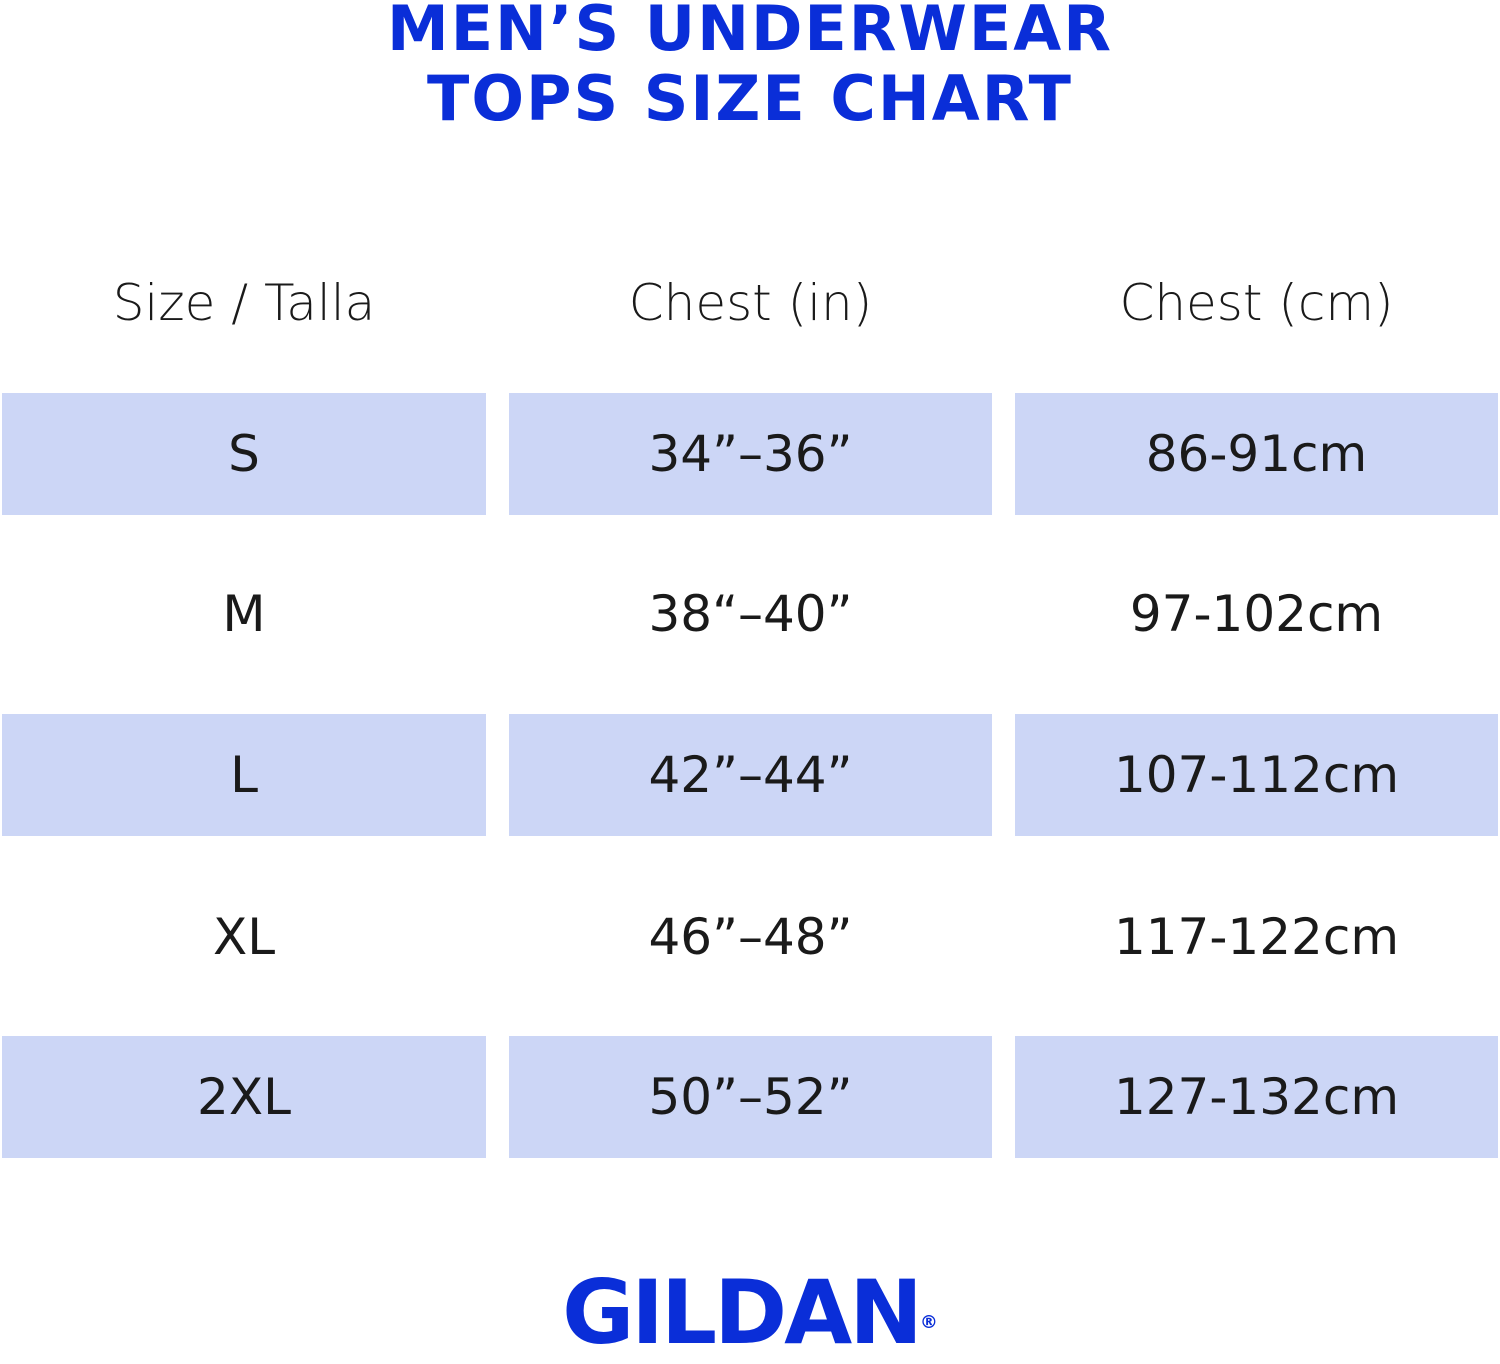 The height and width of the screenshot is (1364, 1500). Describe the element at coordinates (1256, 614) in the screenshot. I see `table-cell-chest-cm: 97-102cm` at that location.